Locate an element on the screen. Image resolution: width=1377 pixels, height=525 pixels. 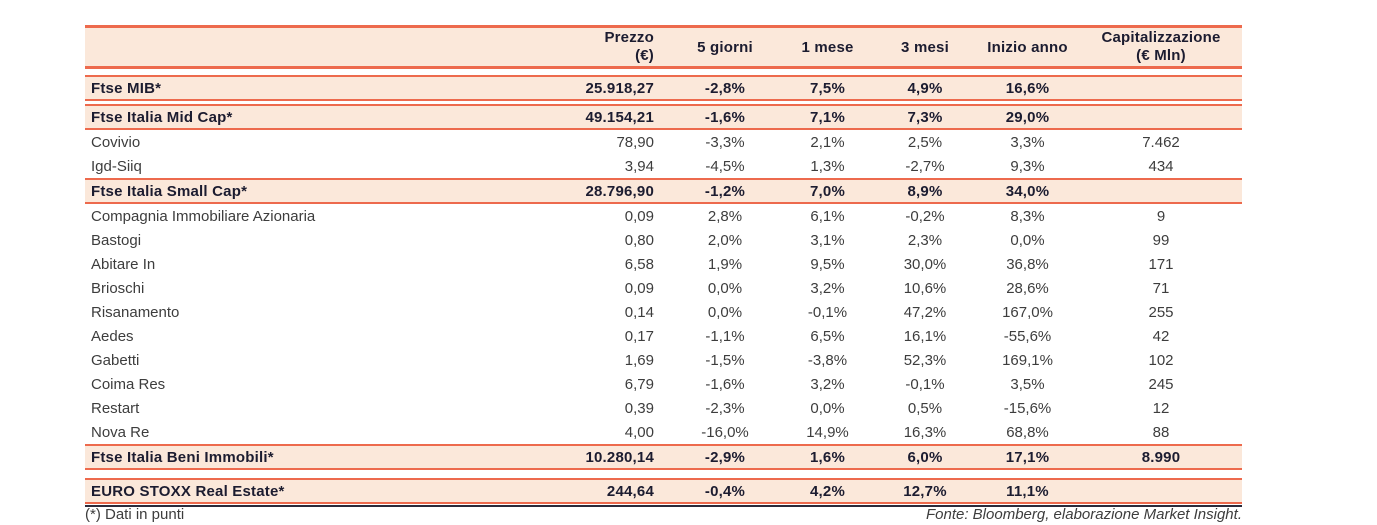
row-label: Nova Re is located at coordinates (120, 432).